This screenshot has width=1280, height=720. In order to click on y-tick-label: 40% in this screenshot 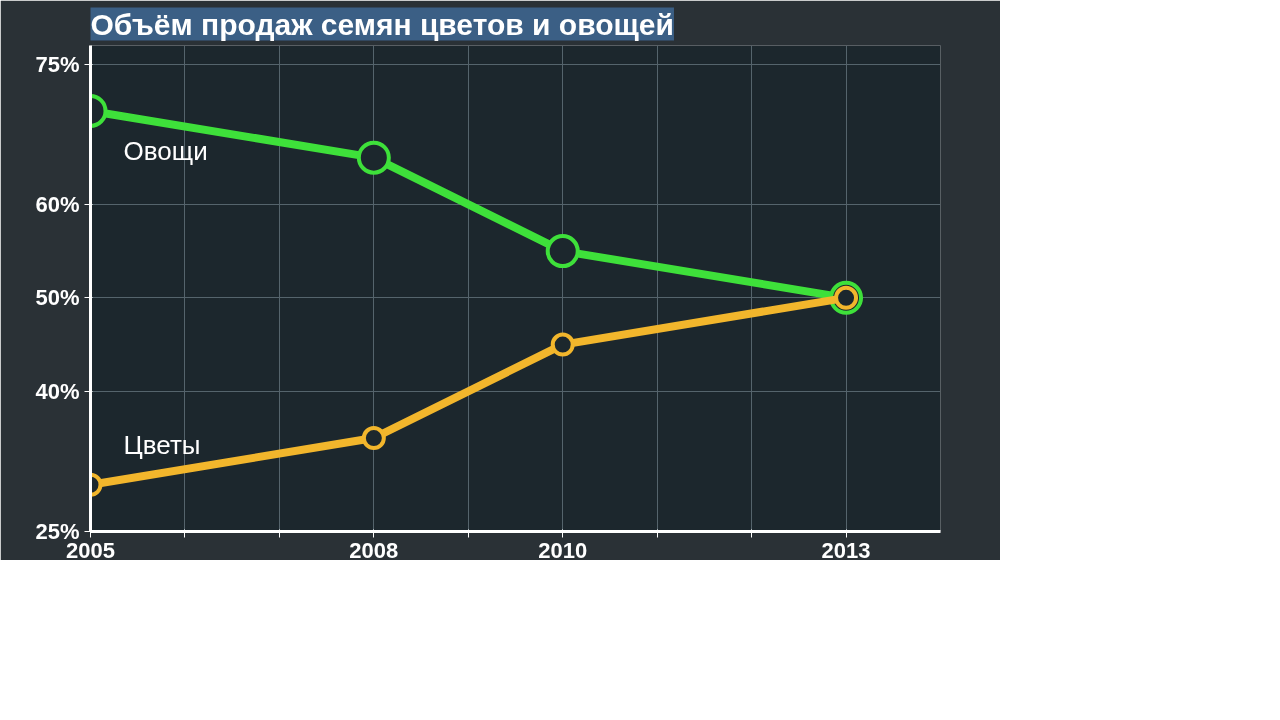, I will do `click(57, 391)`.